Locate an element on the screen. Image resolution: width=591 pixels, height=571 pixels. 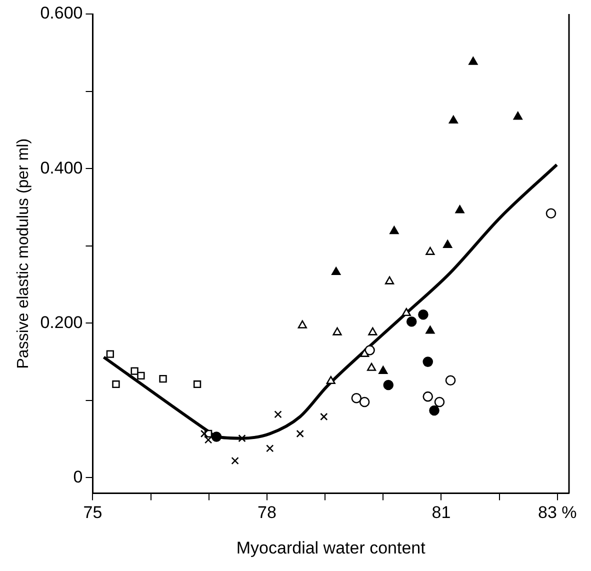
y-tick-label: 0.400 is located at coordinates (61, 168).